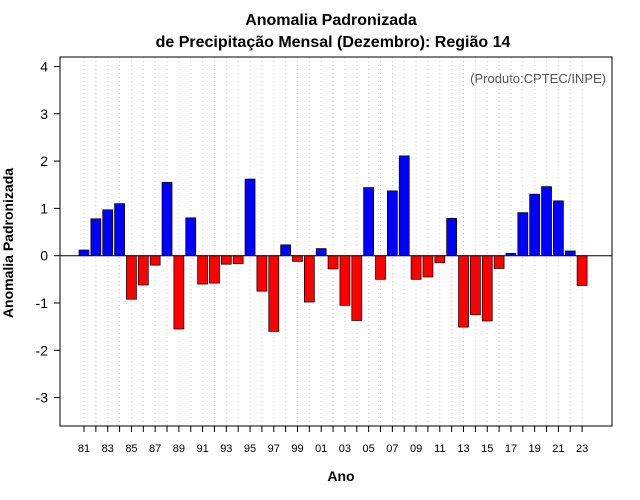 This screenshot has height=500, width=640. Describe the element at coordinates (44, 114) in the screenshot. I see `y-tick-label-3: 3` at that location.